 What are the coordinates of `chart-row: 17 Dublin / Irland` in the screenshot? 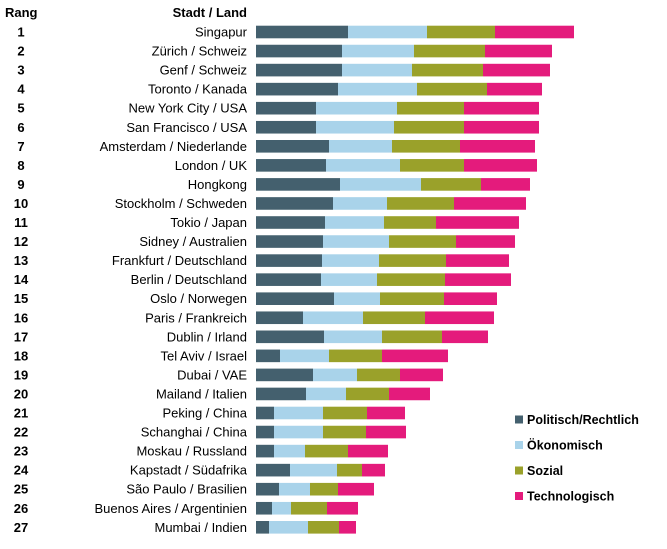 It's located at (251, 336).